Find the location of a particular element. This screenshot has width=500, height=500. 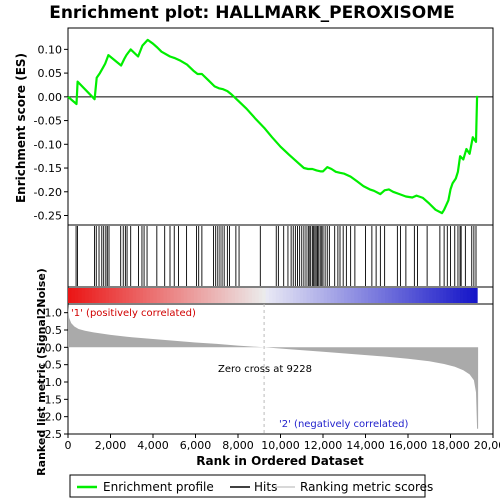

legend-box is located at coordinates (247, 486).